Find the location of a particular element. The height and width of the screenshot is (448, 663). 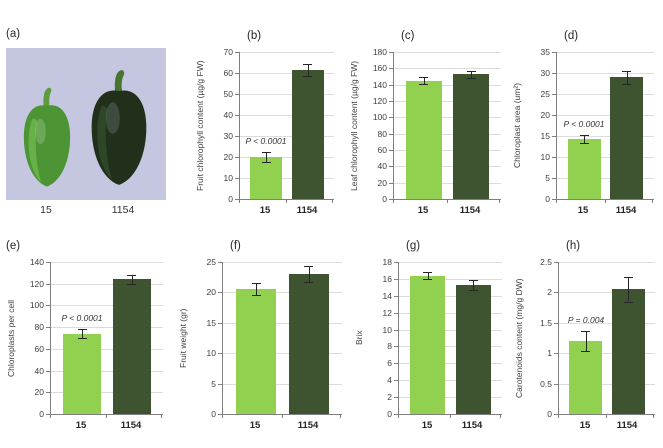

y-tick-label: 5 is located at coordinates (547, 178).